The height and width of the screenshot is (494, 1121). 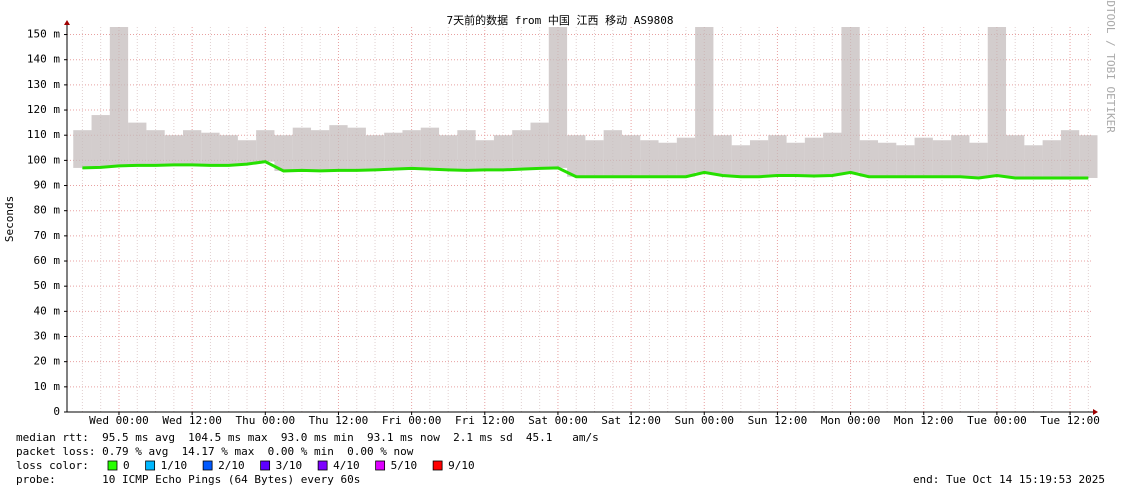 I want to click on y-tick-label: 120 m, so click(x=43, y=109).